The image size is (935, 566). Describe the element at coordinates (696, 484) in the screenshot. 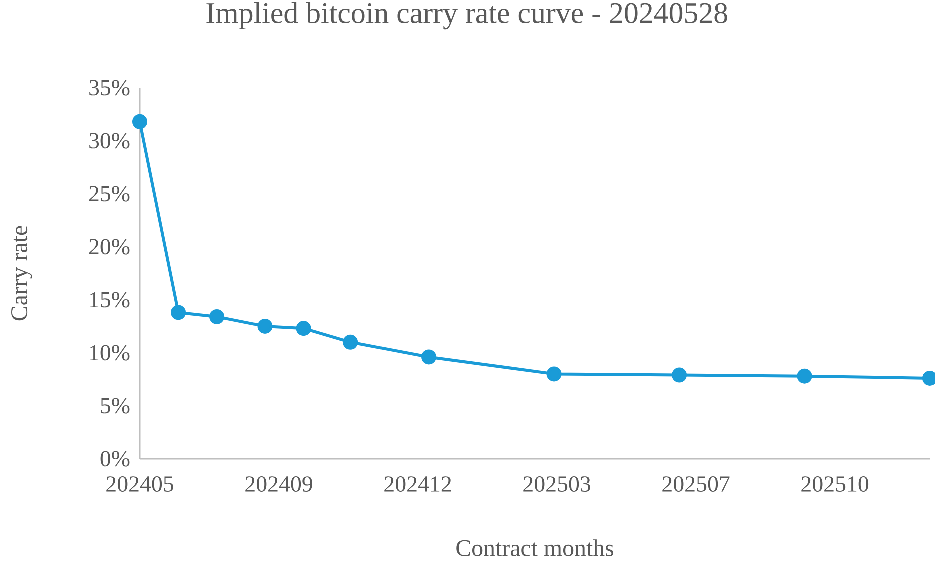

I see `x-tick-label: 202507` at that location.